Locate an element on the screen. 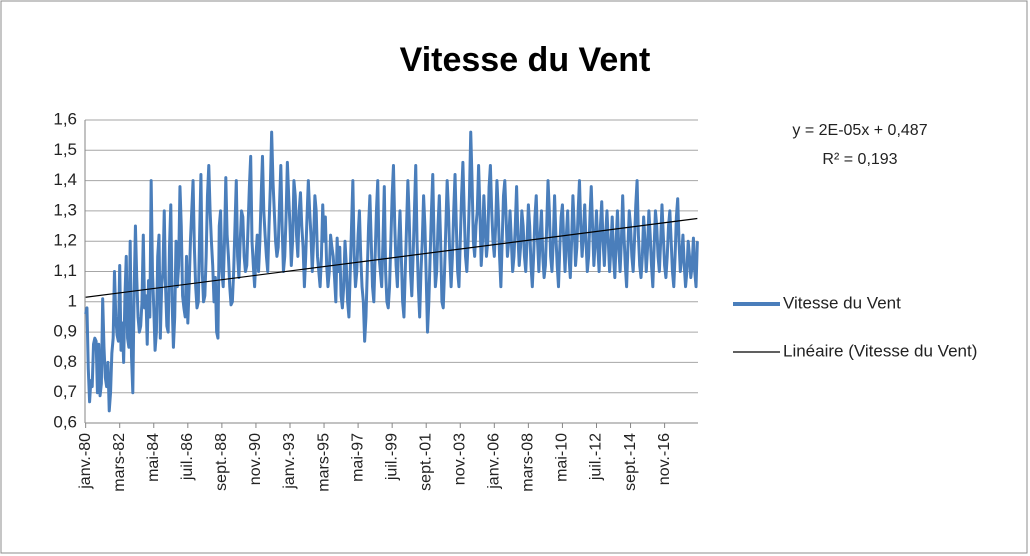  y-tick-label: 0,9 is located at coordinates (65, 331).